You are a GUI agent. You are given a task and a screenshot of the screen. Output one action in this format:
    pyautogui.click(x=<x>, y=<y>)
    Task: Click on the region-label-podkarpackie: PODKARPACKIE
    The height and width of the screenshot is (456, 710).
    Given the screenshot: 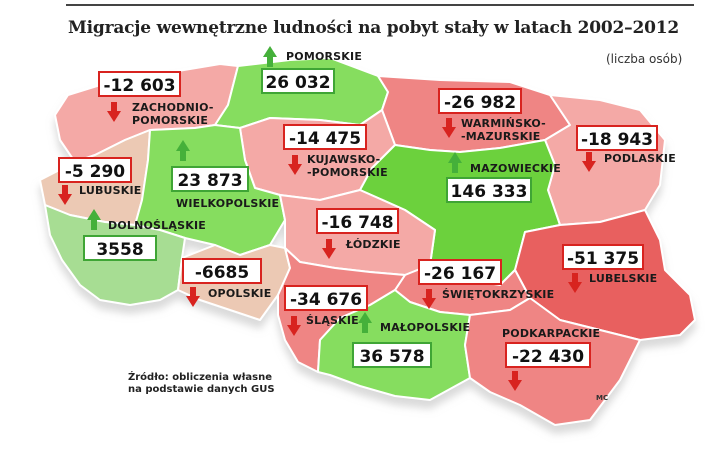 What is the action you would take?
    pyautogui.click(x=551, y=333)
    